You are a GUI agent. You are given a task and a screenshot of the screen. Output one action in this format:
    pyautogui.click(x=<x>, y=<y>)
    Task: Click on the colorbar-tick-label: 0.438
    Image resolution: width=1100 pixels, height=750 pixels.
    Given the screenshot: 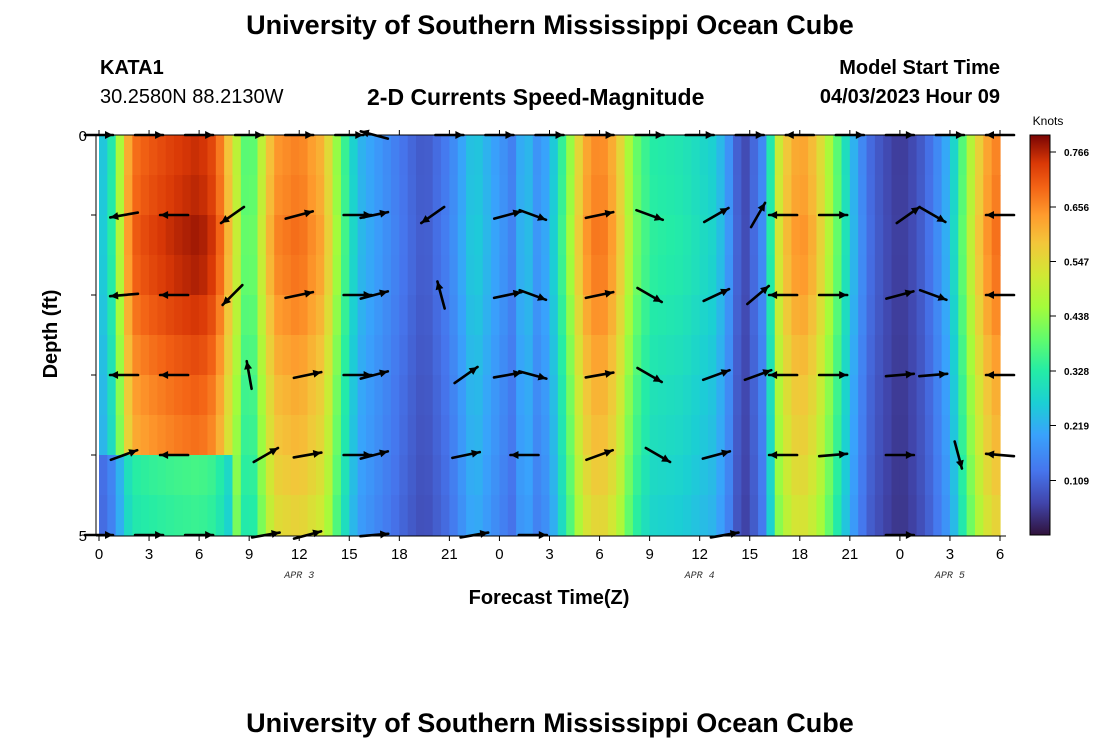 What is the action you would take?
    pyautogui.click(x=1076, y=317)
    